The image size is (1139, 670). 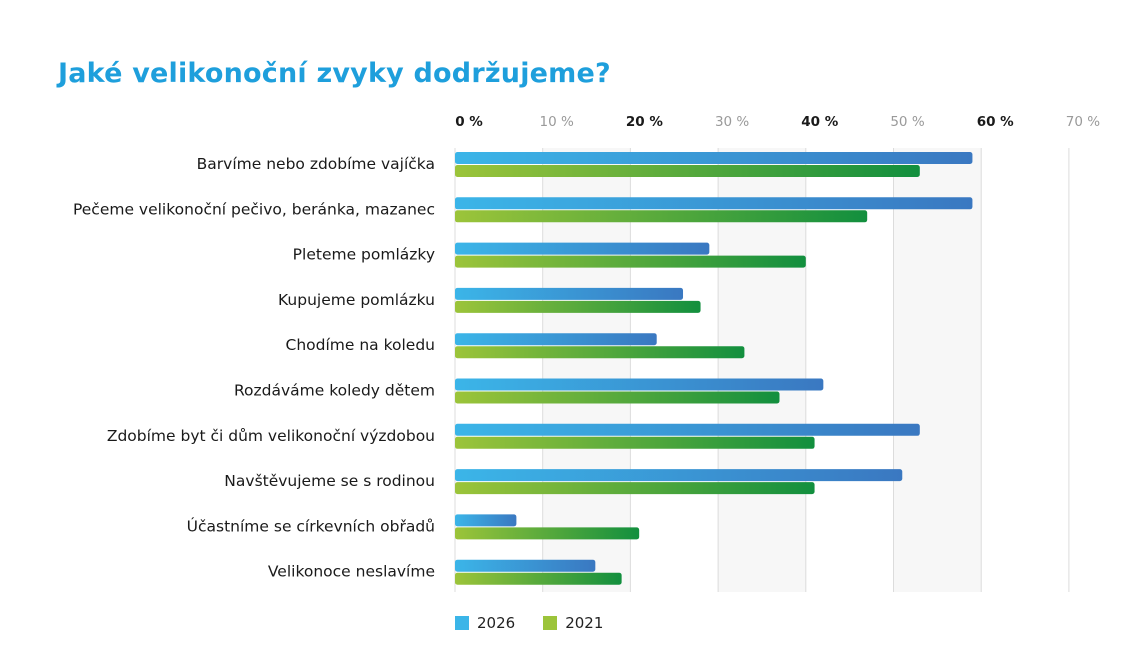 I want to click on x-tick-label: 60 %, so click(x=995, y=122).